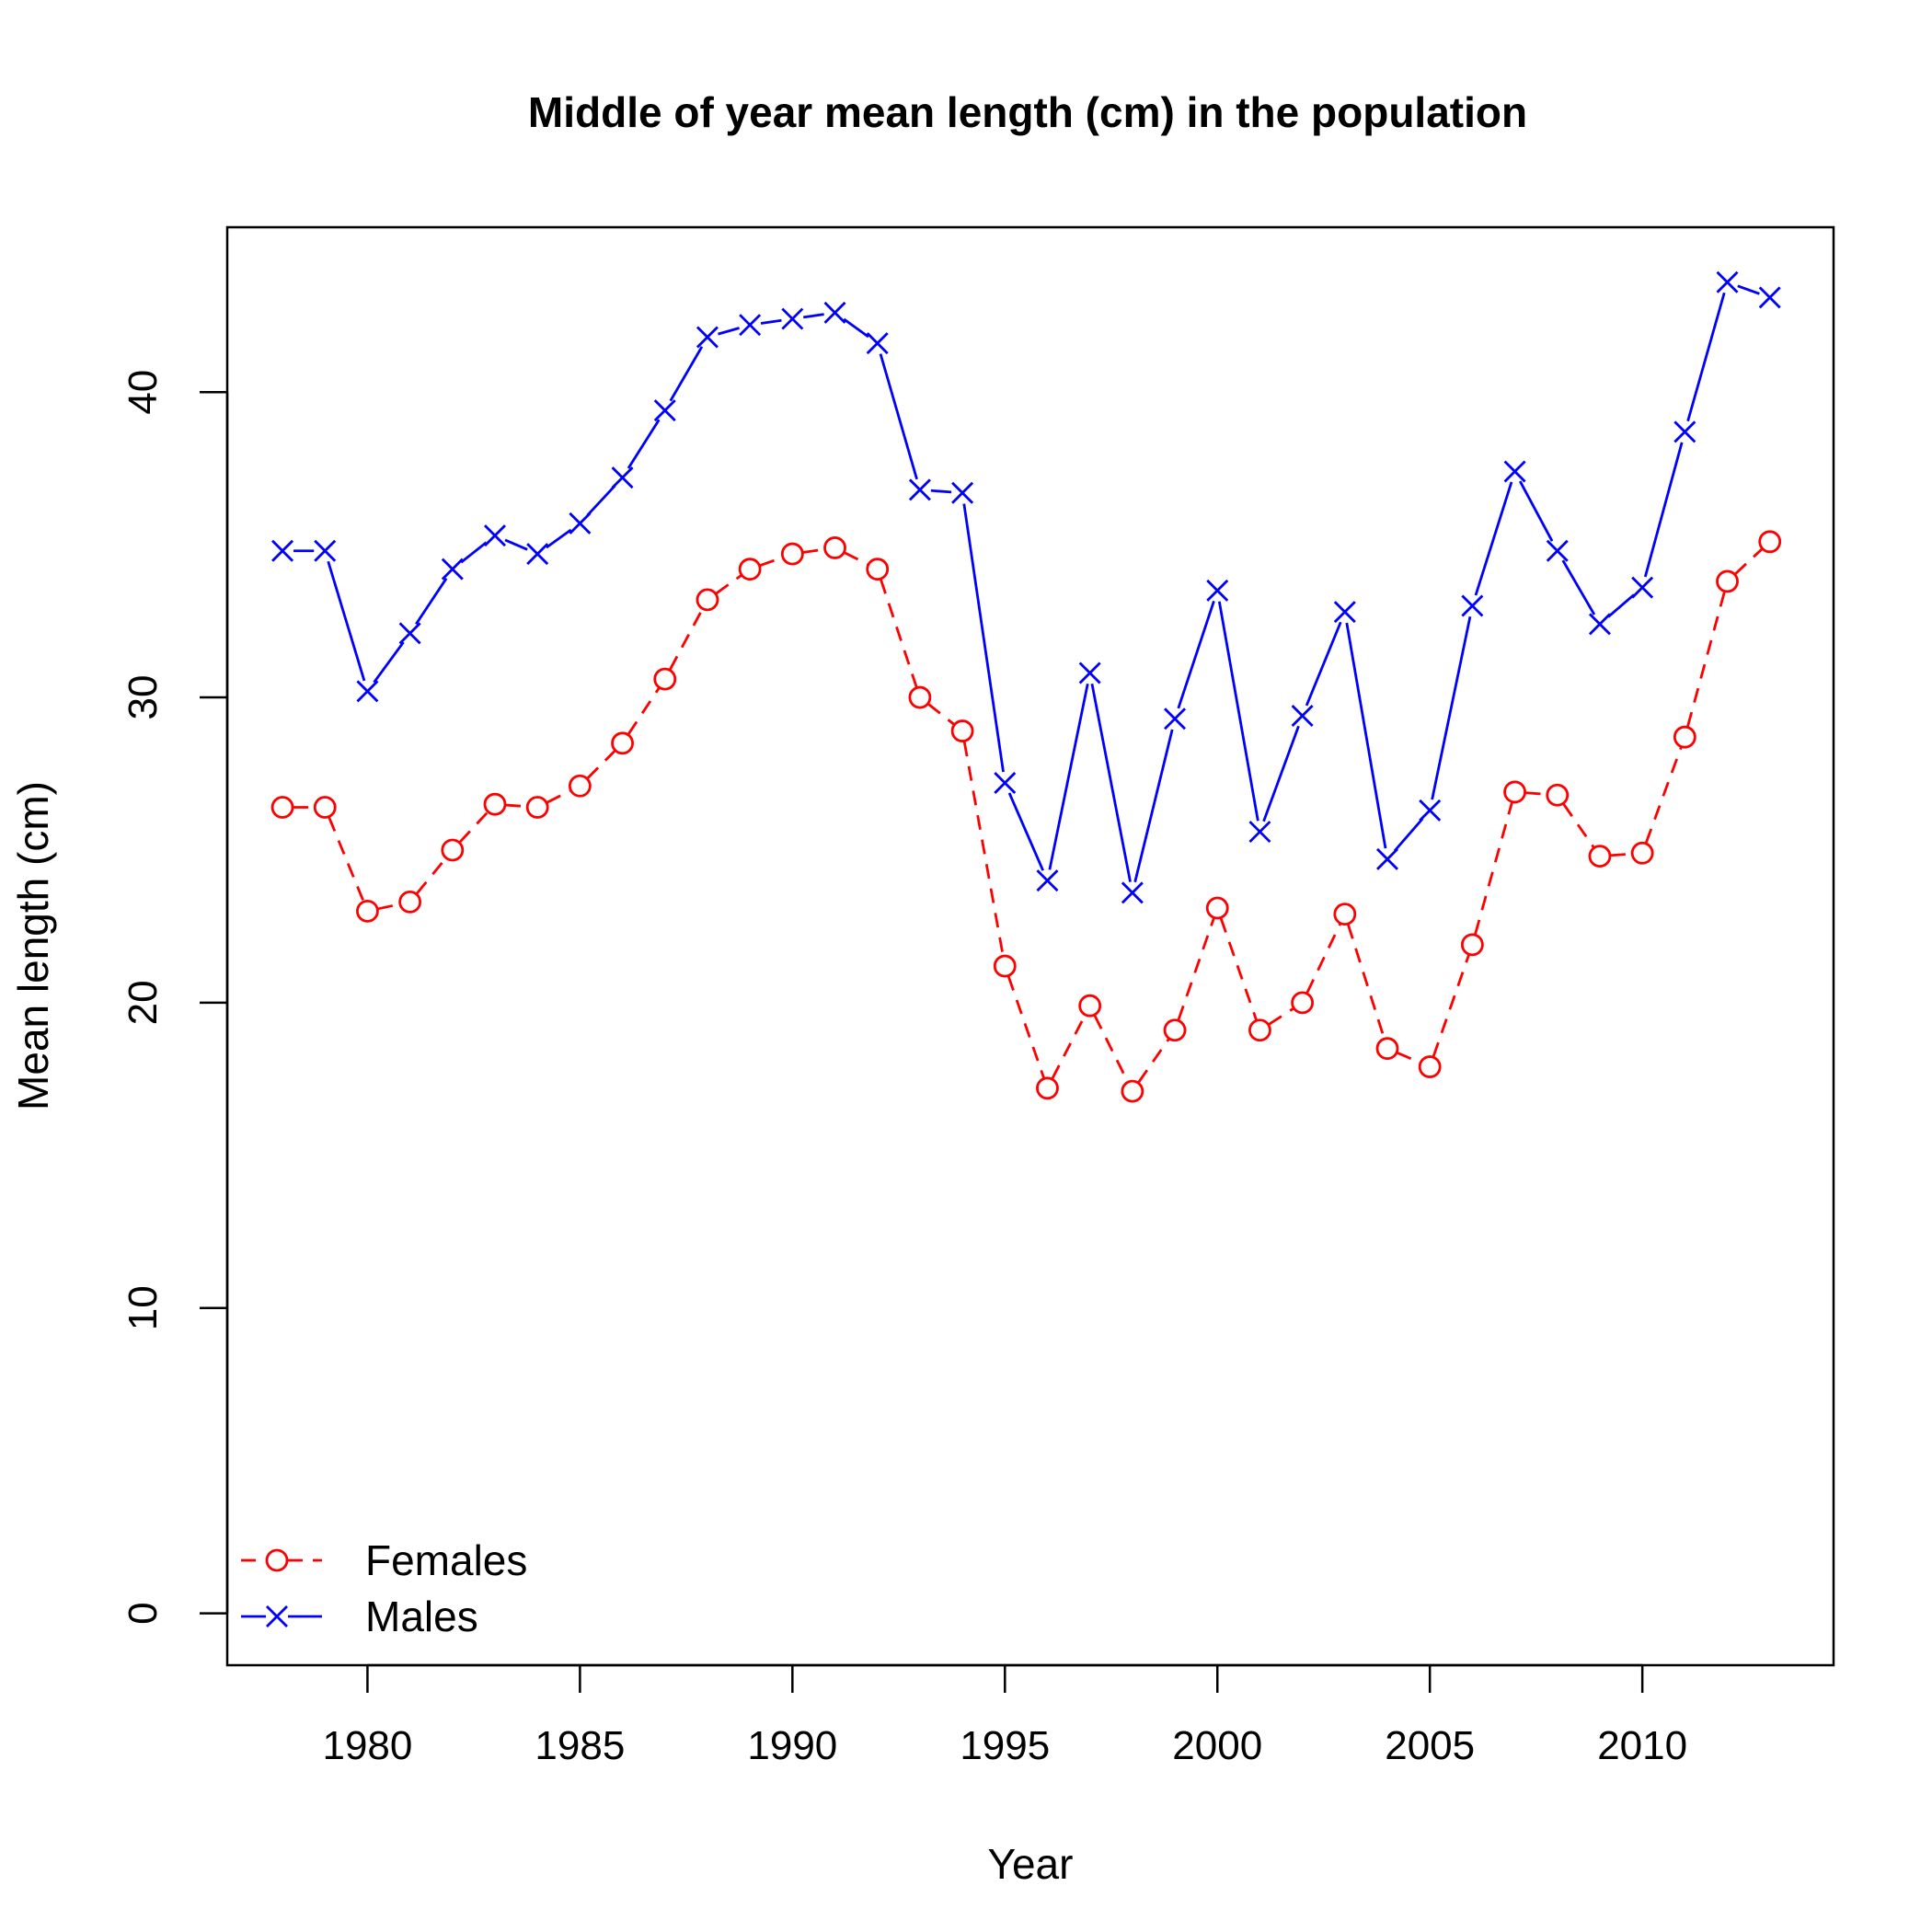 This screenshot has width=1932, height=1932. Describe the element at coordinates (1004, 1715) in the screenshot. I see `x-axis: 1980 1985 1990 1995 2000 2005 2010` at that location.